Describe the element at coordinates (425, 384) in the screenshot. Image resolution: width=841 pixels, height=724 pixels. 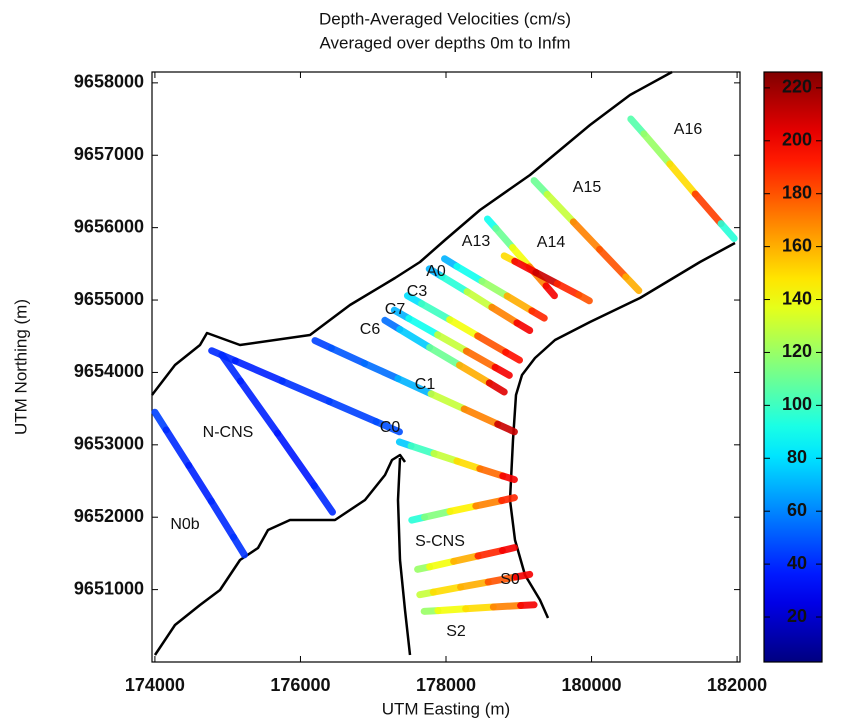
I see `transect-label: C1` at that location.